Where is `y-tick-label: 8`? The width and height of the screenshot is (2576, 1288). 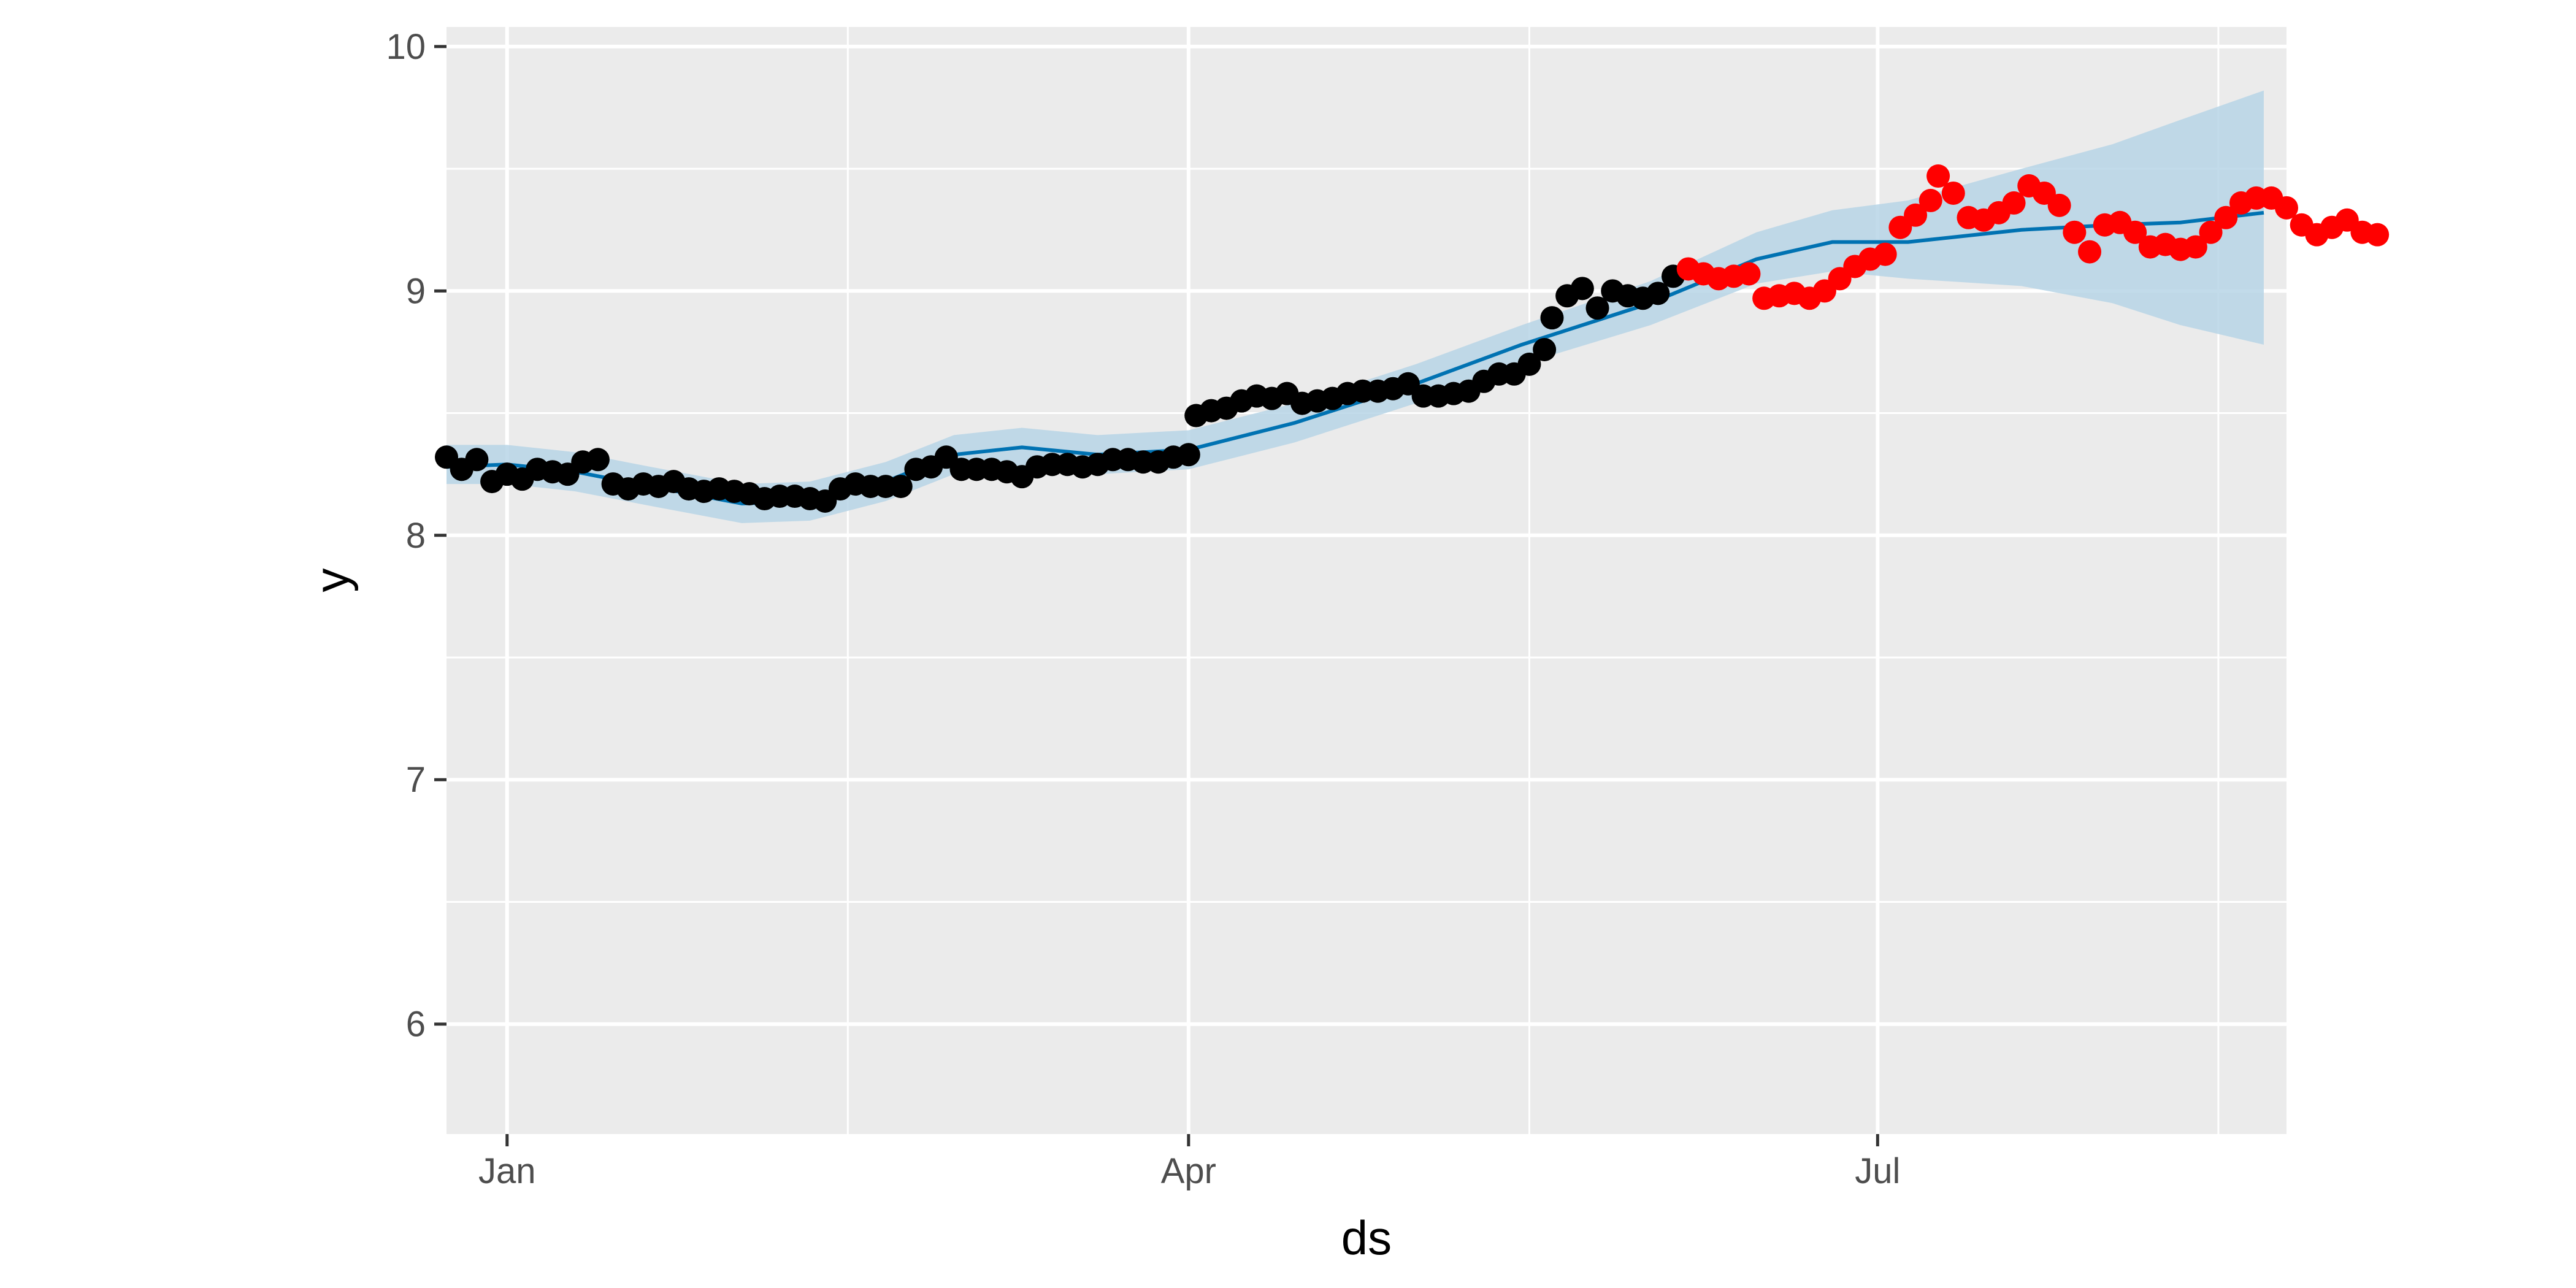 y-tick-label: 8 is located at coordinates (416, 536).